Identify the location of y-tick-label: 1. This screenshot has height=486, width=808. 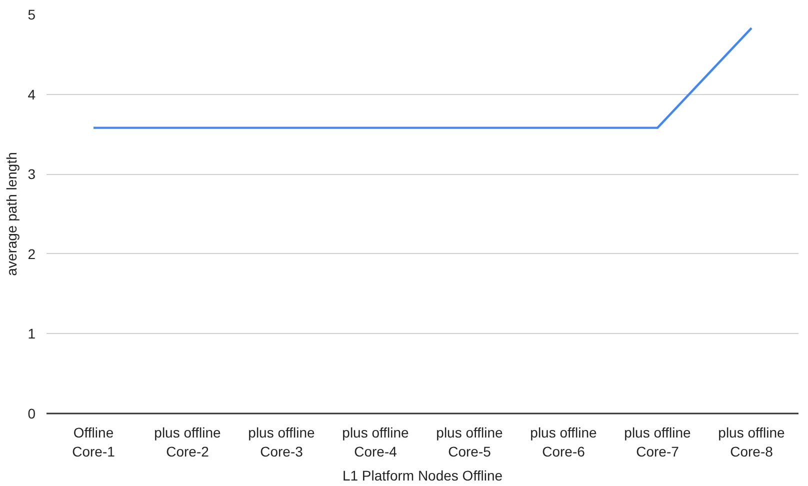
(32, 334).